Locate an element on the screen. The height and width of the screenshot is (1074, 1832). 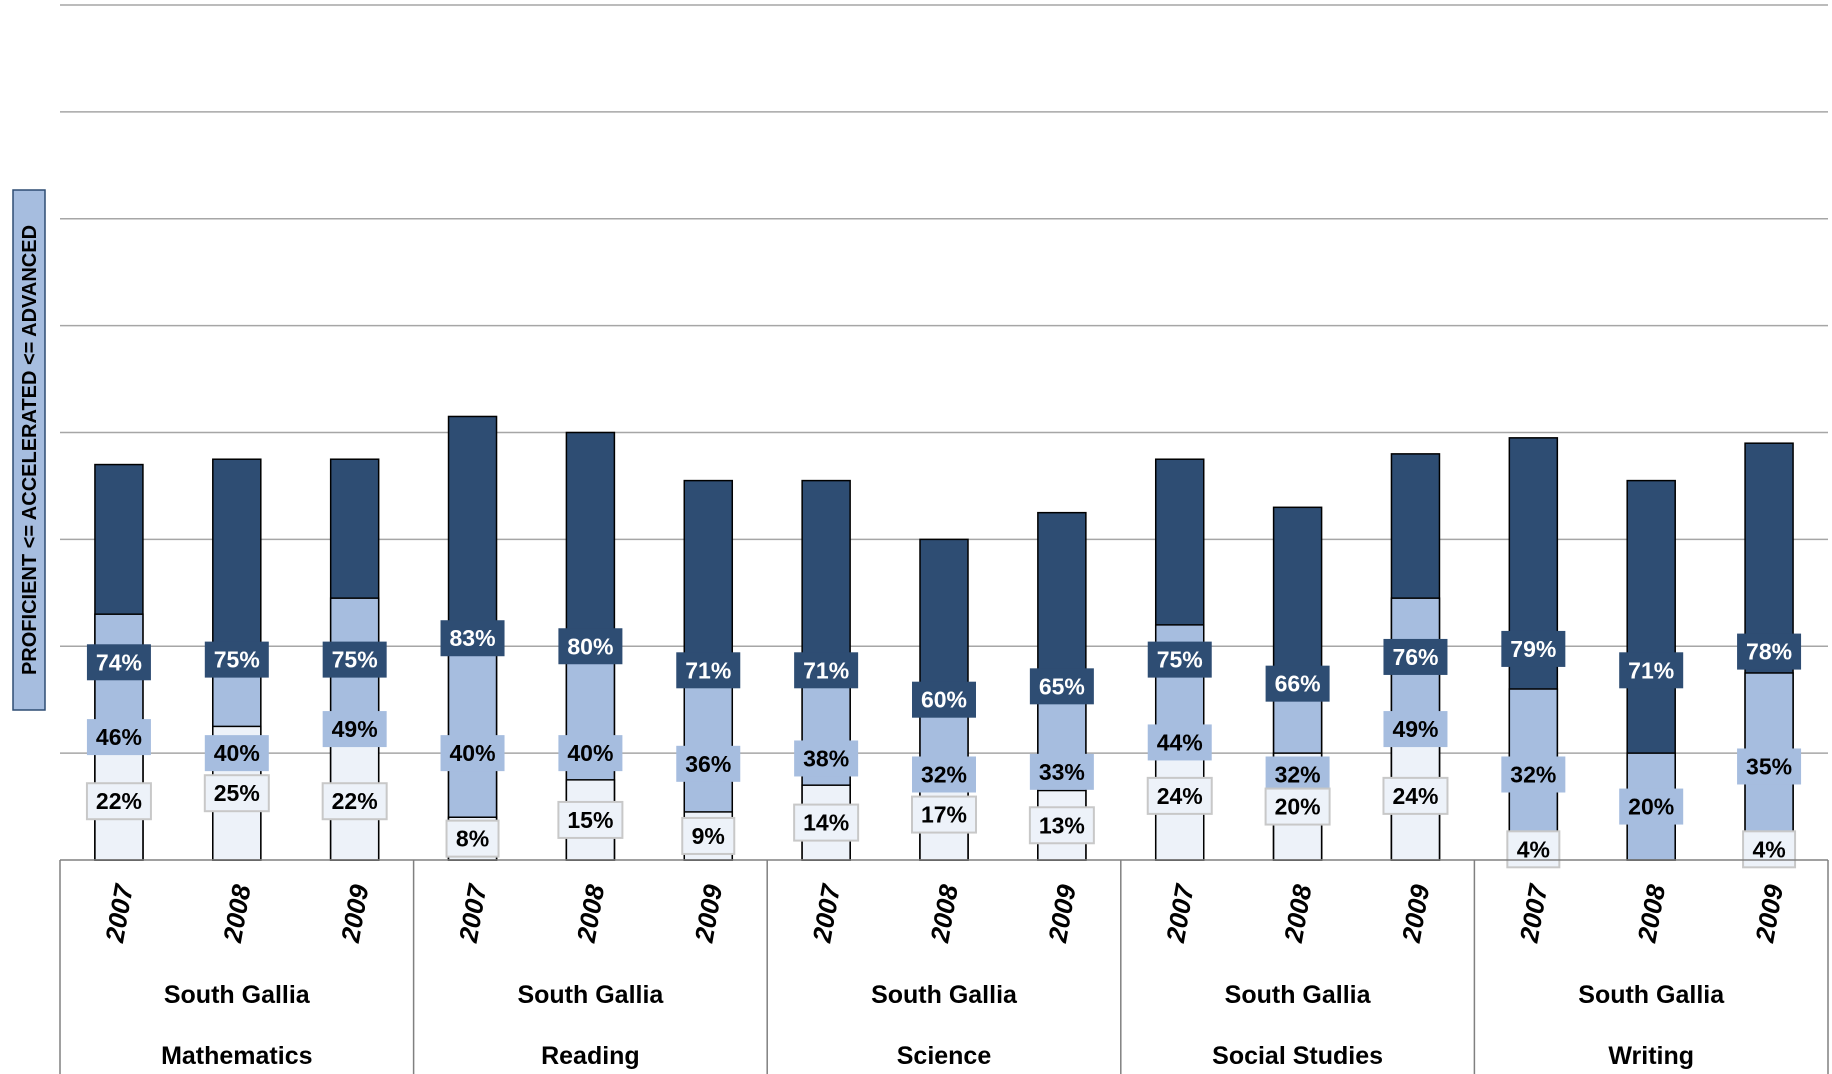
data-label: 65% is located at coordinates (1062, 686).